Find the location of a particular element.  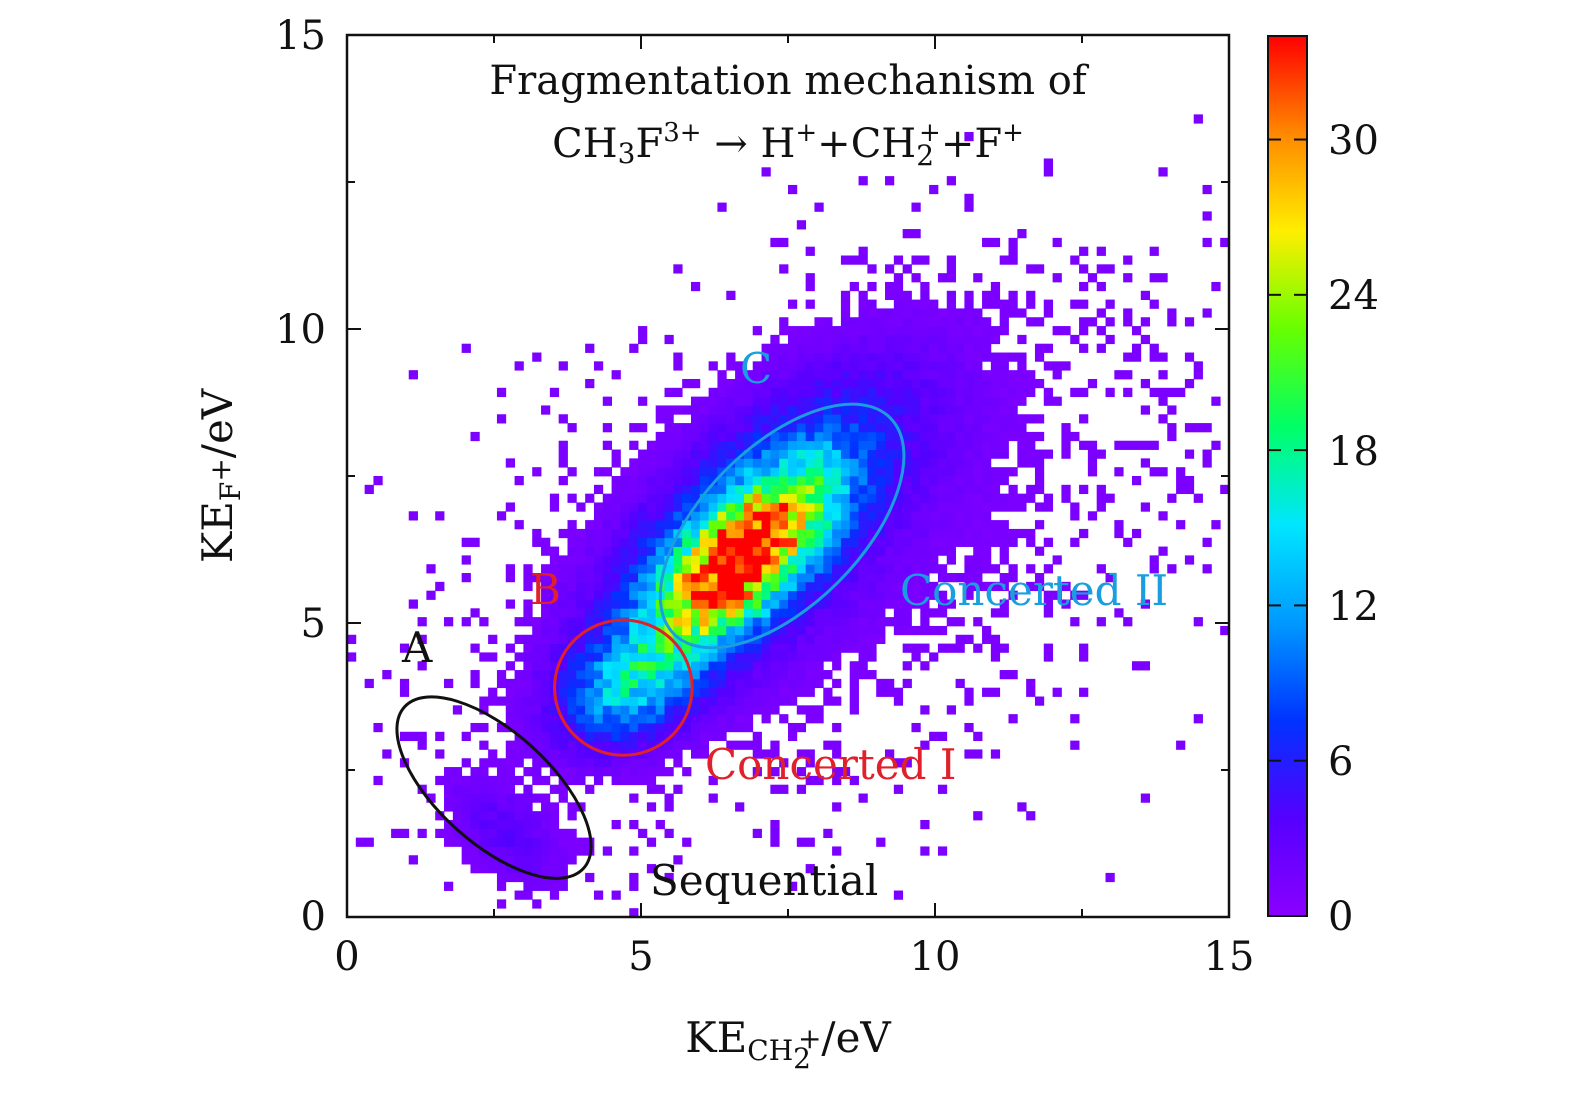

x-axis-sub-sup: + is located at coordinates (809, 1038).